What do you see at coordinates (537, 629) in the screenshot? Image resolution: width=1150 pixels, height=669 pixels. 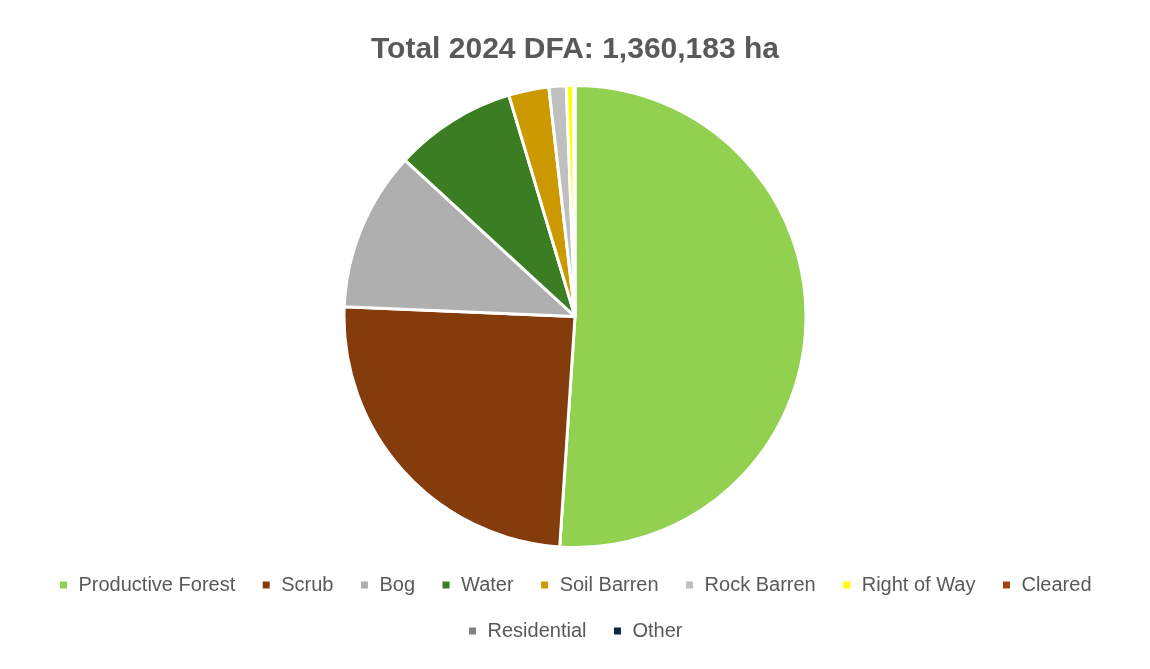 I see `legend-label: Residential` at bounding box center [537, 629].